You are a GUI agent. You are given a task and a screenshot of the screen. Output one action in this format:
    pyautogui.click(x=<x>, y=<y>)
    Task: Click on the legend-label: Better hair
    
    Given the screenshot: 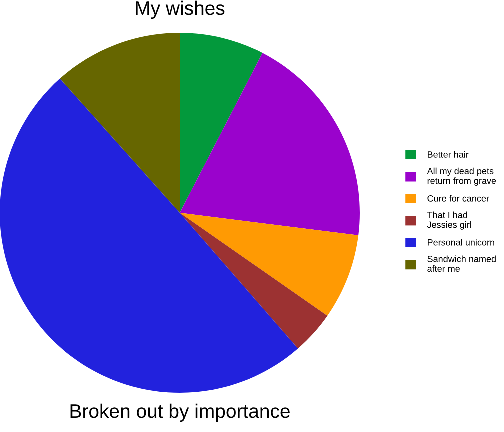 What is the action you would take?
    pyautogui.click(x=448, y=154)
    